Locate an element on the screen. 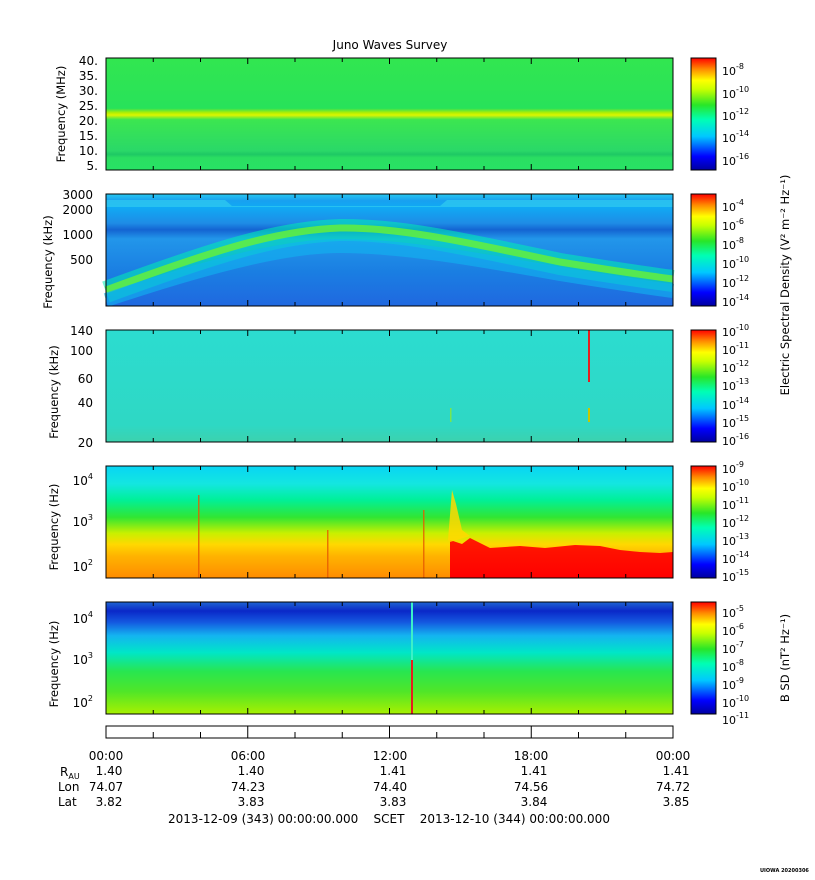 The image size is (815, 880). ephemeris-value: 3.83 is located at coordinates (251, 802).